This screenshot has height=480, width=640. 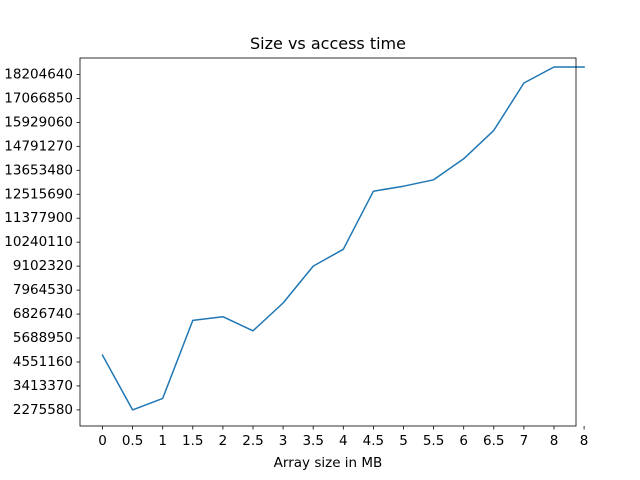 What do you see at coordinates (312, 441) in the screenshot?
I see `x-tick-label: 3.5` at bounding box center [312, 441].